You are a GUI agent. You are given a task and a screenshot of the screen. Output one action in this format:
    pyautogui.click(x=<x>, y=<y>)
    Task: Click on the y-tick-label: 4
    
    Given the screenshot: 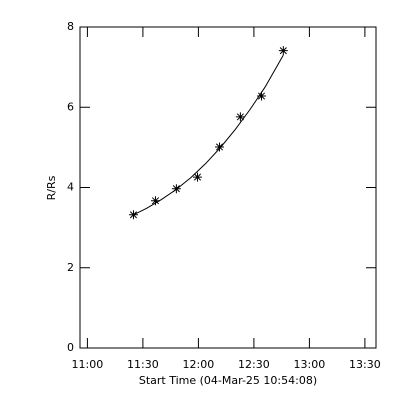 What is the action you would take?
    pyautogui.click(x=70, y=187)
    